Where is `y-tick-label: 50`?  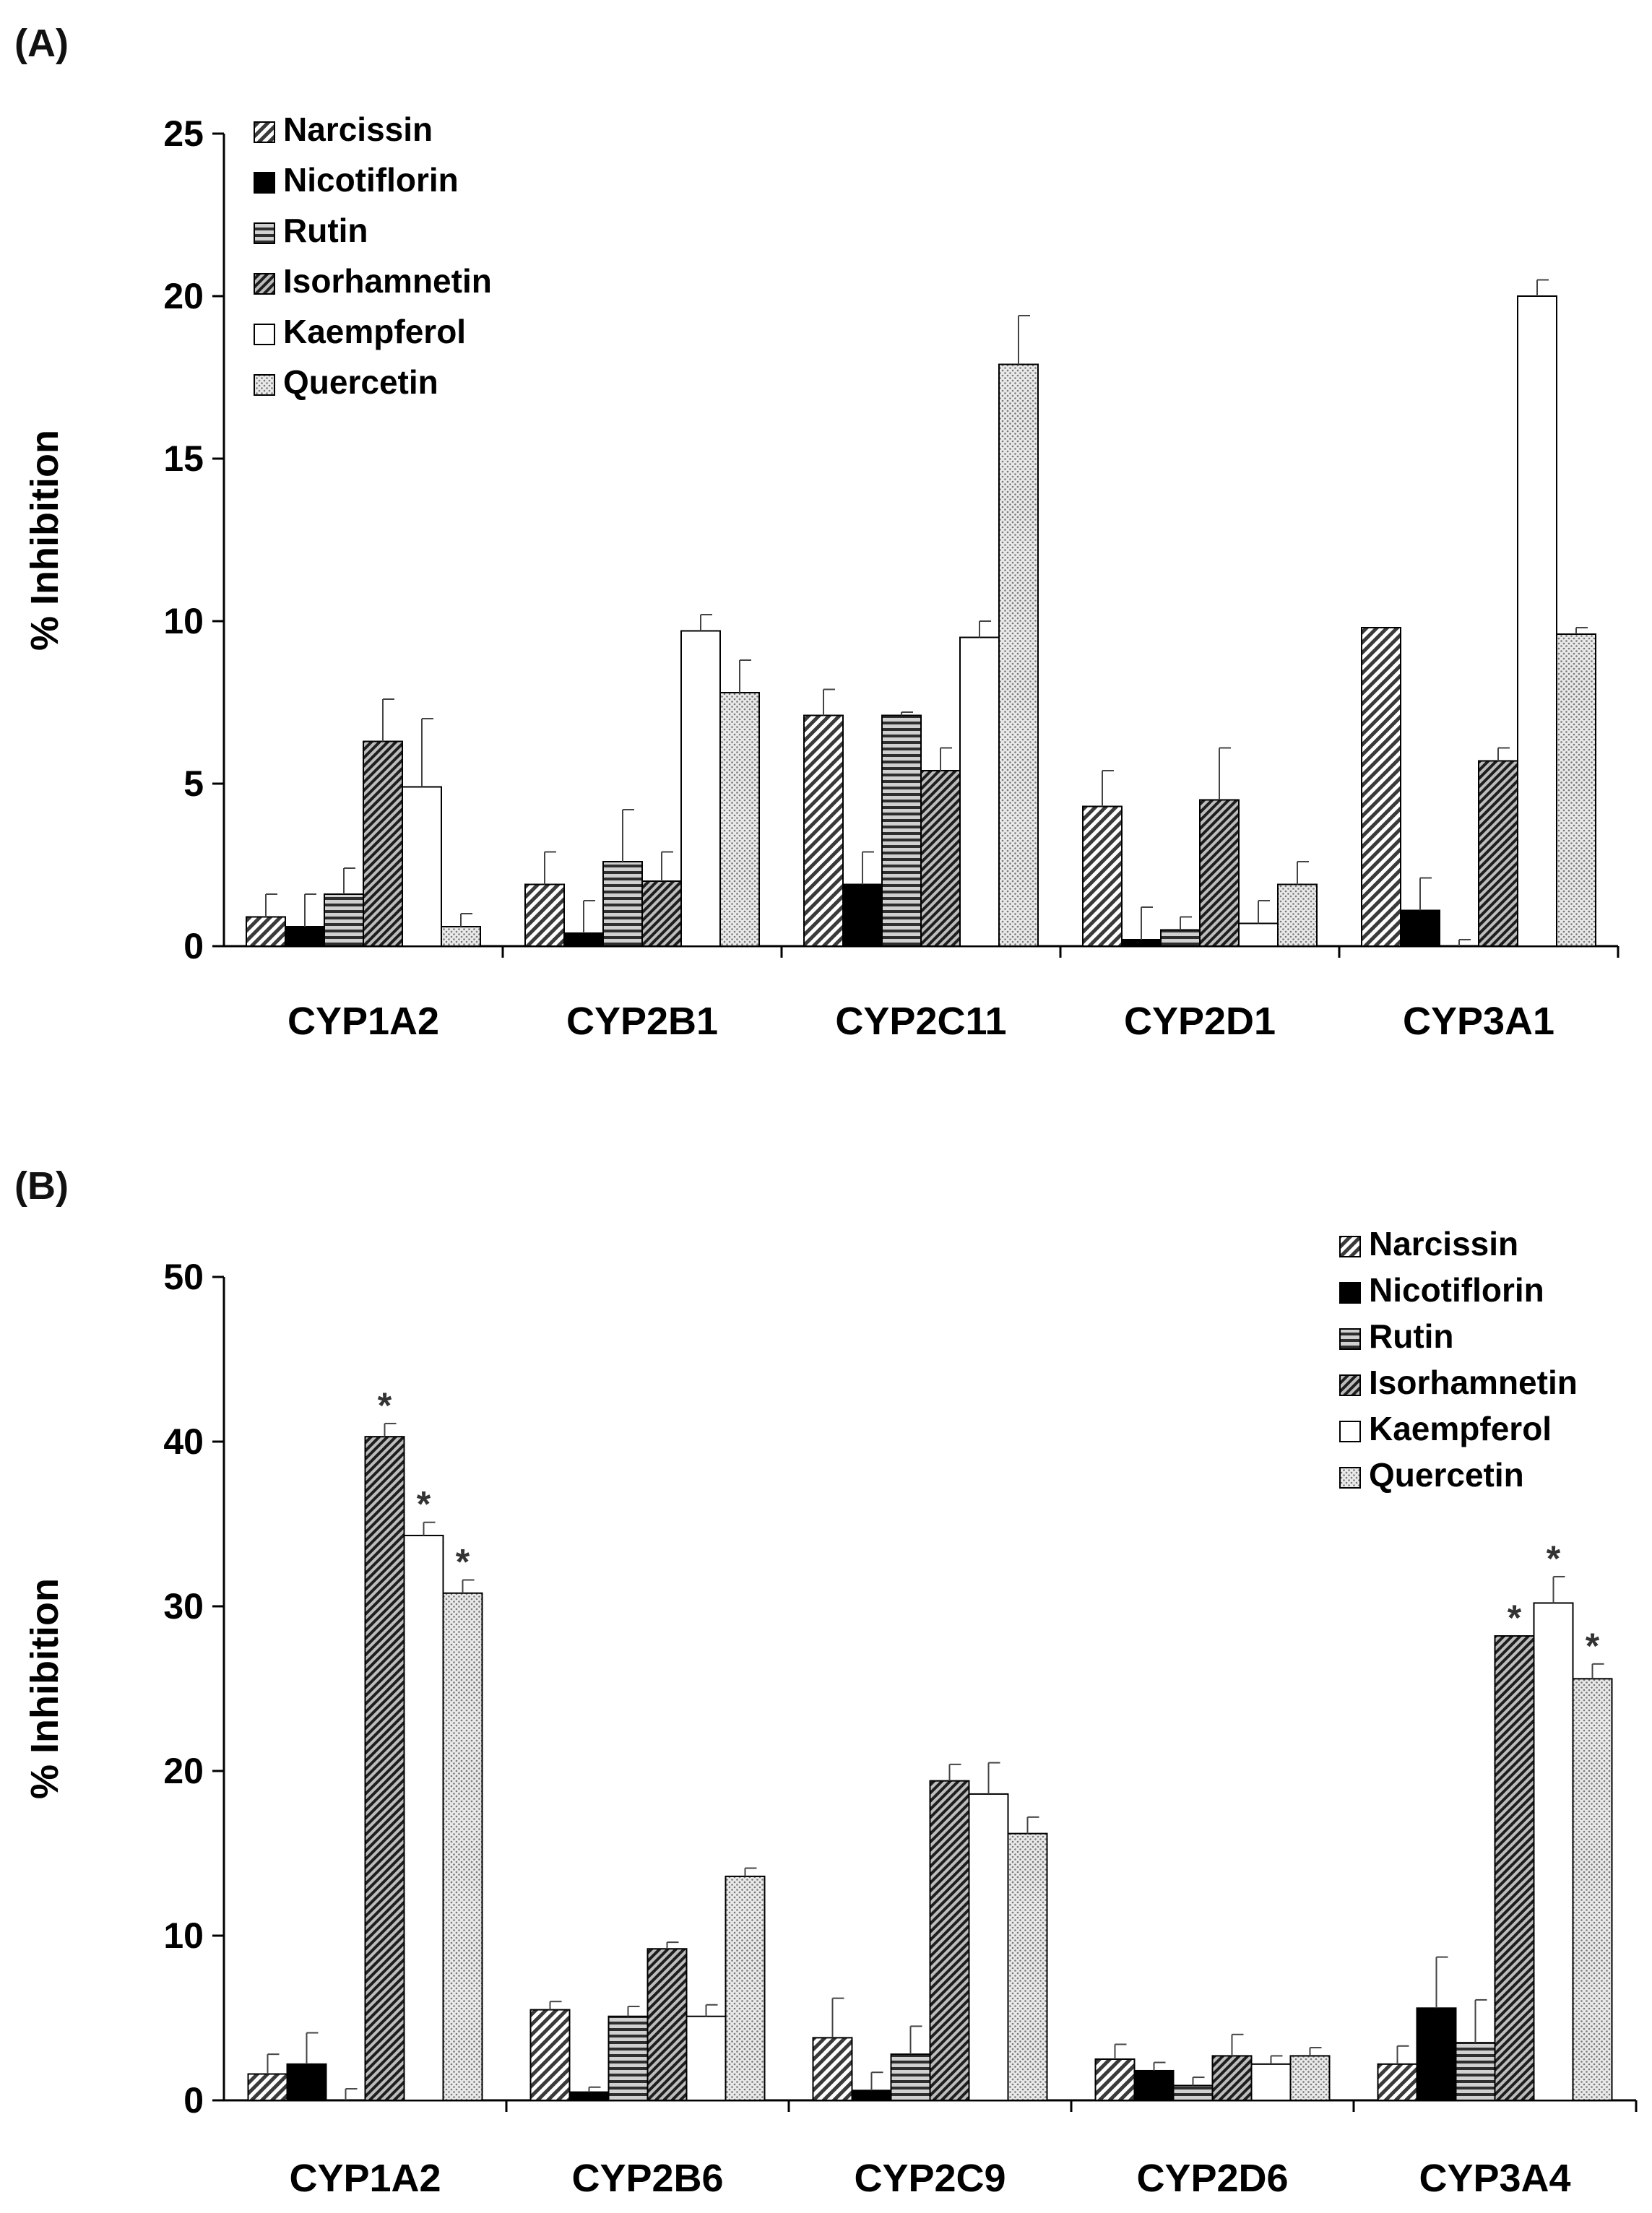
y-tick-label: 50 is located at coordinates (183, 1277).